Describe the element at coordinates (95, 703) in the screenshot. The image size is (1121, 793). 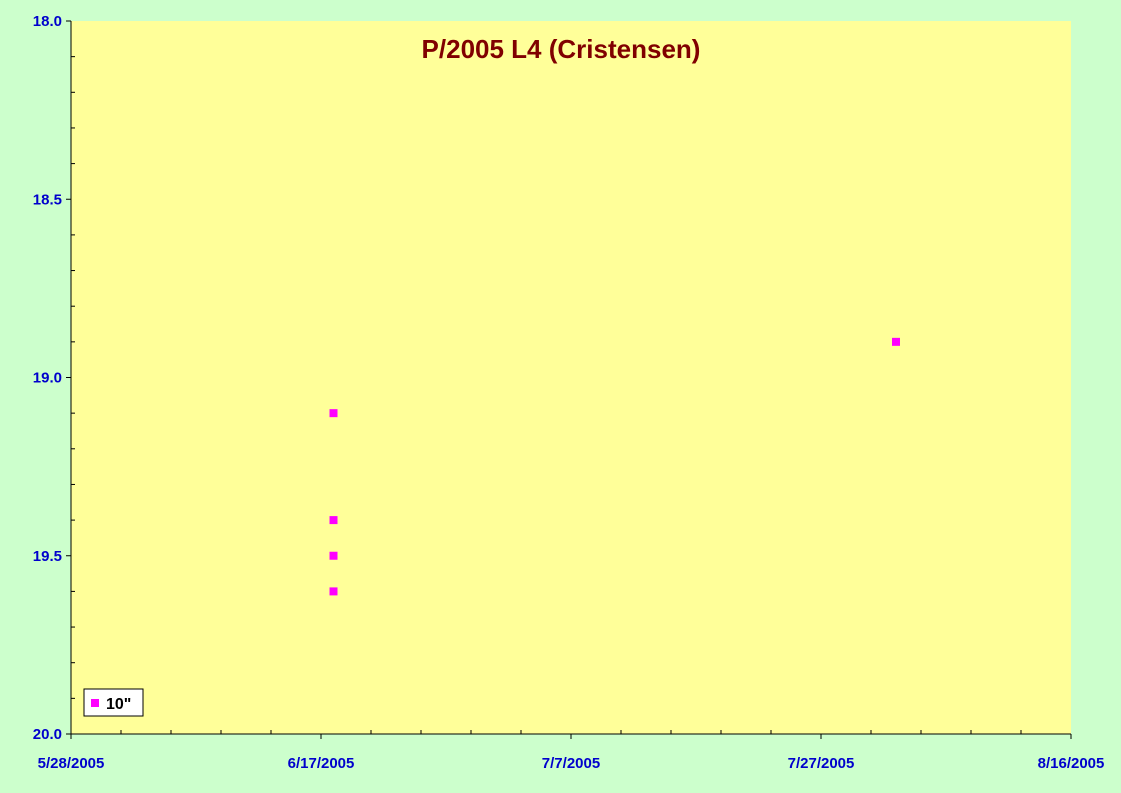
I see `legend-marker` at that location.